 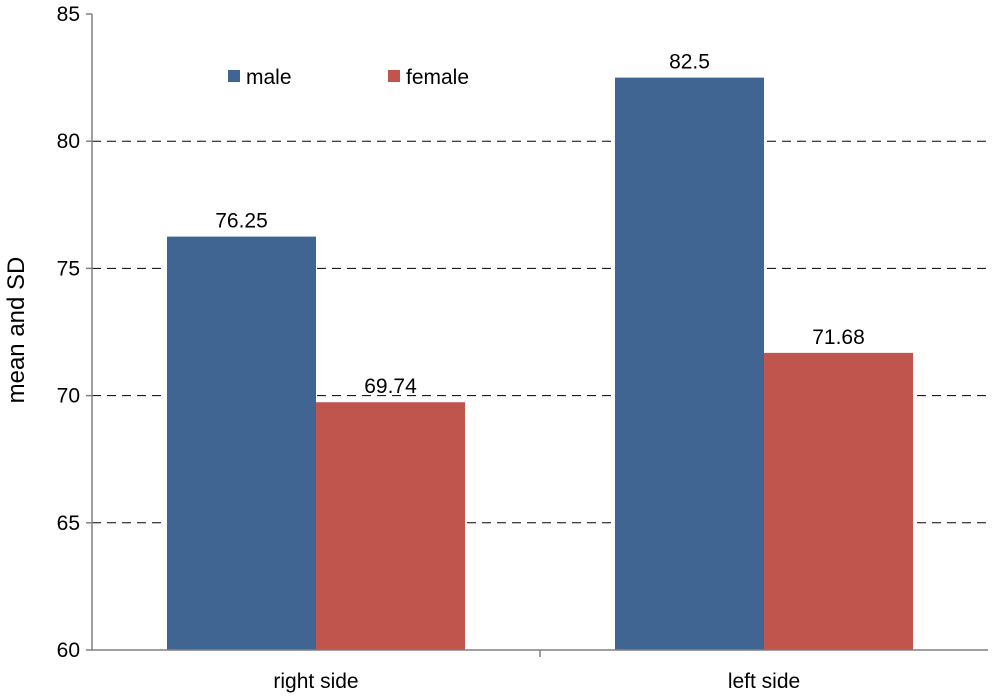 What do you see at coordinates (68, 650) in the screenshot?
I see `y-tick-label: 60` at bounding box center [68, 650].